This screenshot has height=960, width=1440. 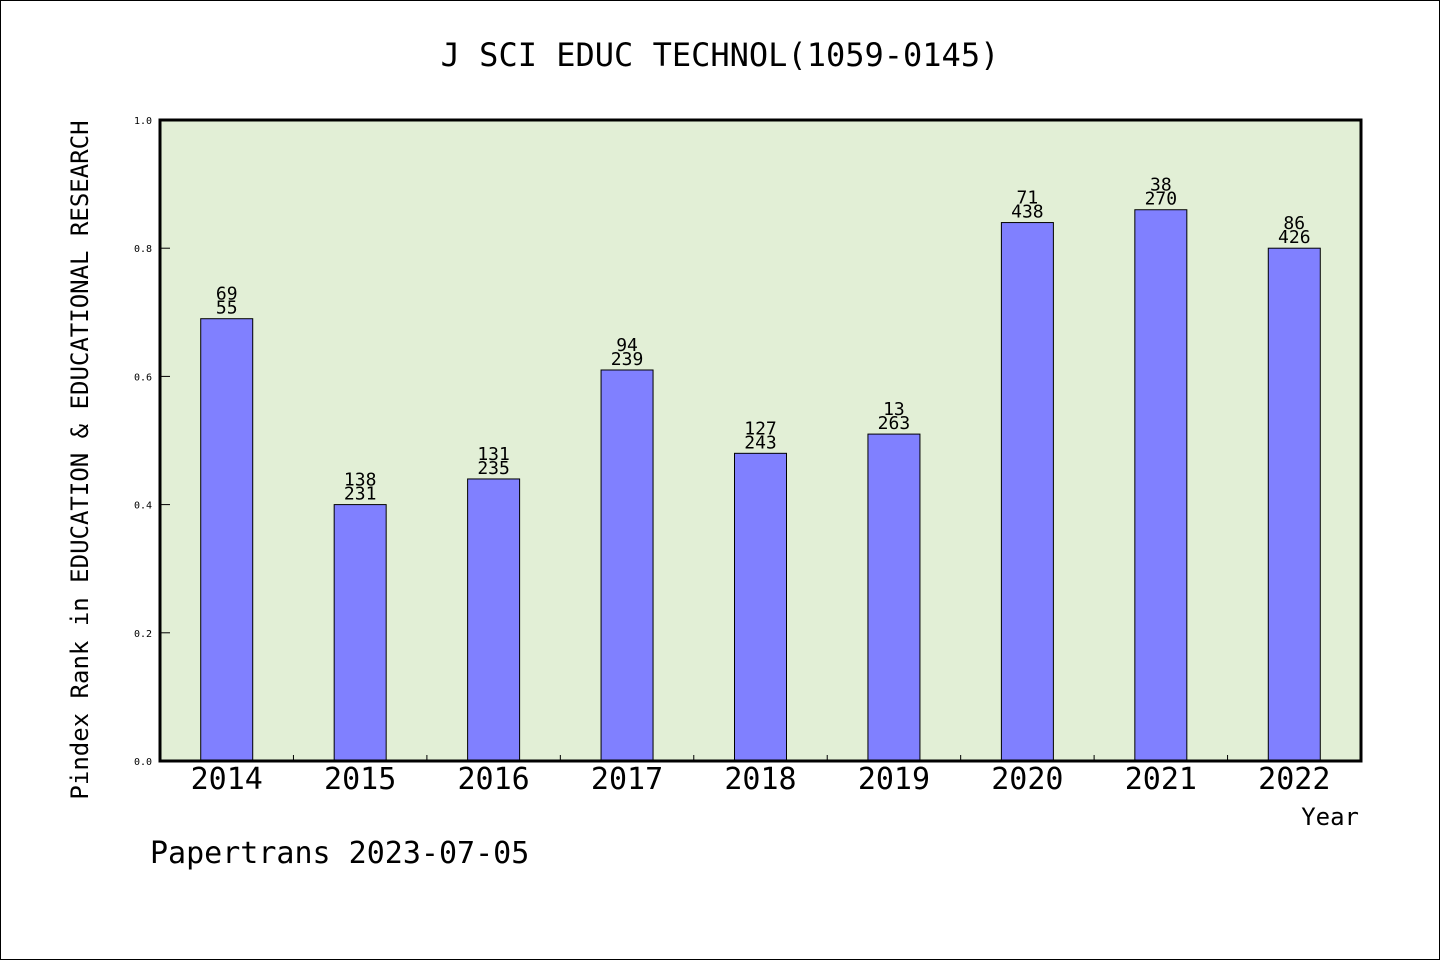 I want to click on x-tick-label-2022: 2022, so click(x=1294, y=779).